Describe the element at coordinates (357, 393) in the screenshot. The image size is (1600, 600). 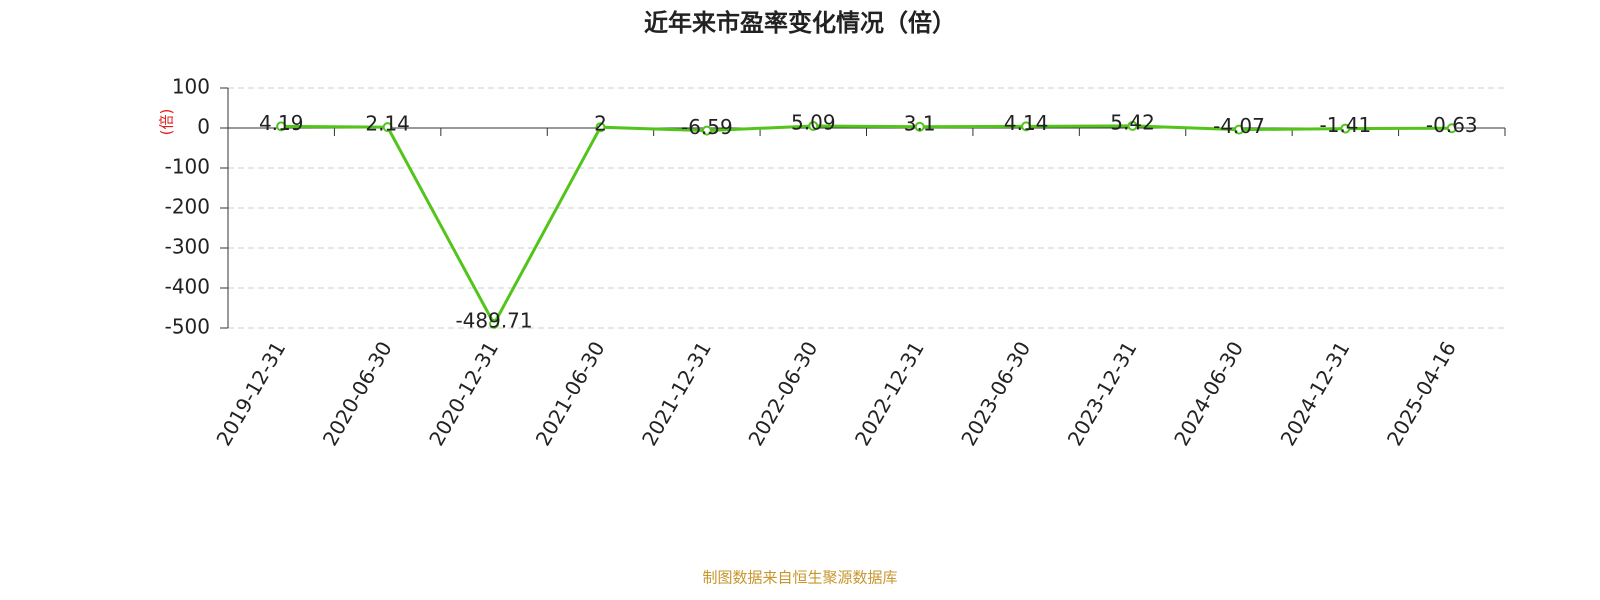
I see `x-tick-label: 2020-06-30` at that location.